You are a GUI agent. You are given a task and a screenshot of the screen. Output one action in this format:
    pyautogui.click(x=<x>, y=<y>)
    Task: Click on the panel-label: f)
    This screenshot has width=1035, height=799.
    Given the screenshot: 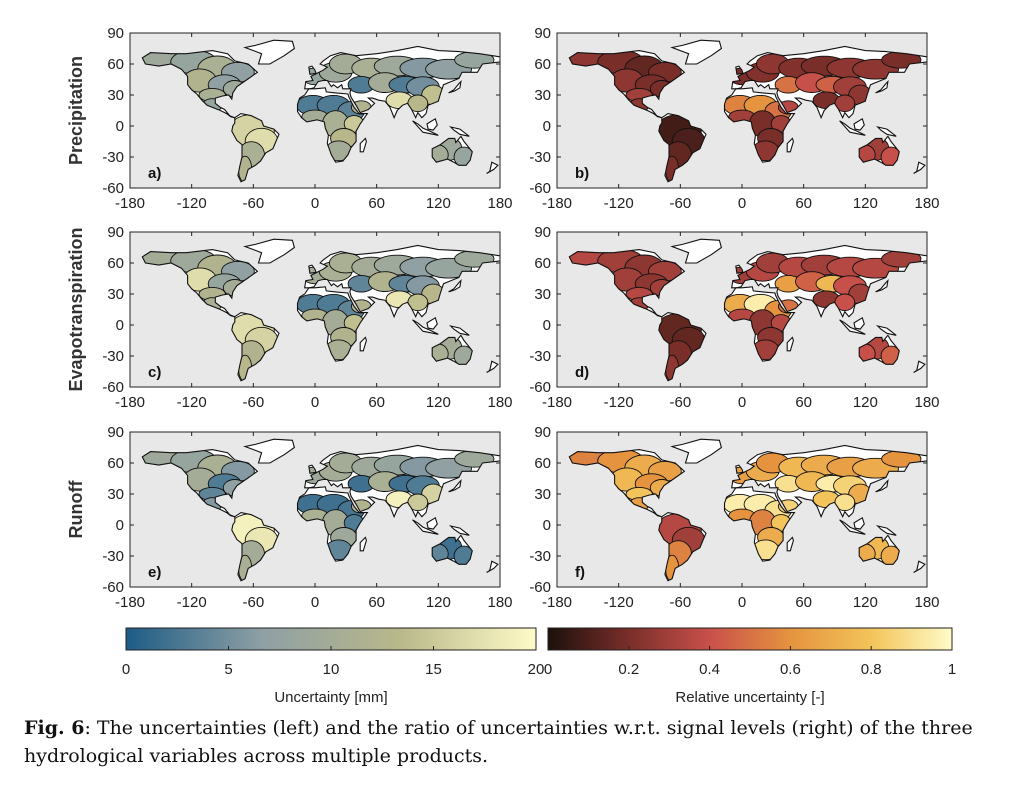 What is the action you would take?
    pyautogui.click(x=580, y=572)
    